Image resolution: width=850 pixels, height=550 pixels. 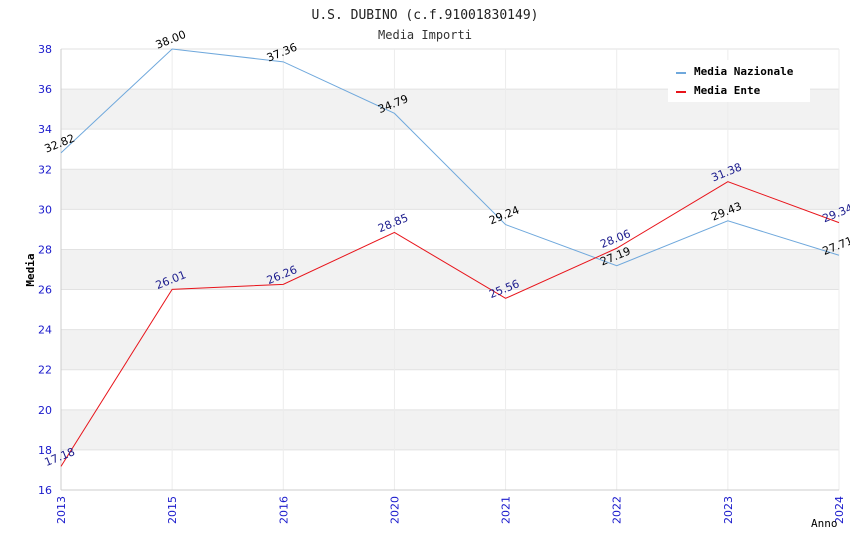 What do you see at coordinates (45, 290) in the screenshot?
I see `y-tick-label: 26` at bounding box center [45, 290].